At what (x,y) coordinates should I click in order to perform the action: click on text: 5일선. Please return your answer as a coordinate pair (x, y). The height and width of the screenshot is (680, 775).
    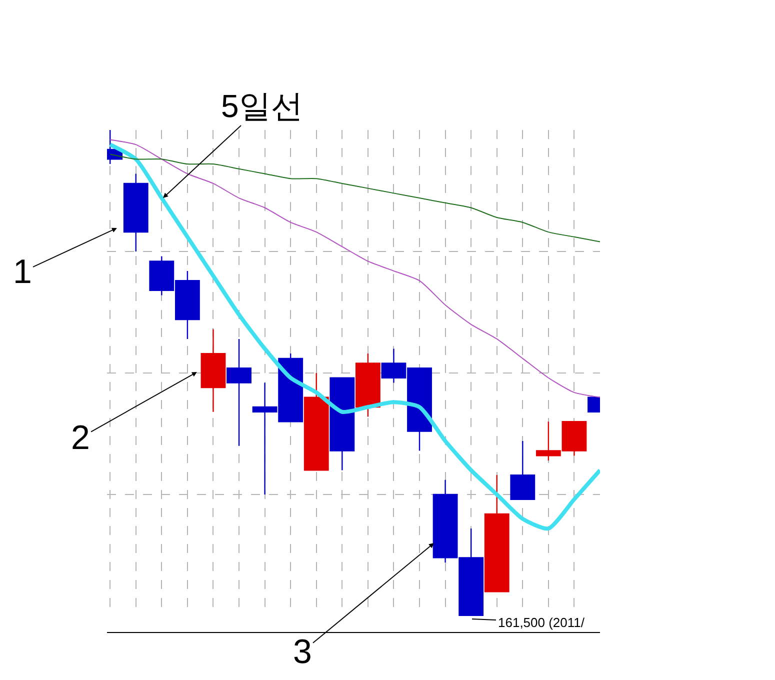
    Looking at the image, I should click on (262, 106).